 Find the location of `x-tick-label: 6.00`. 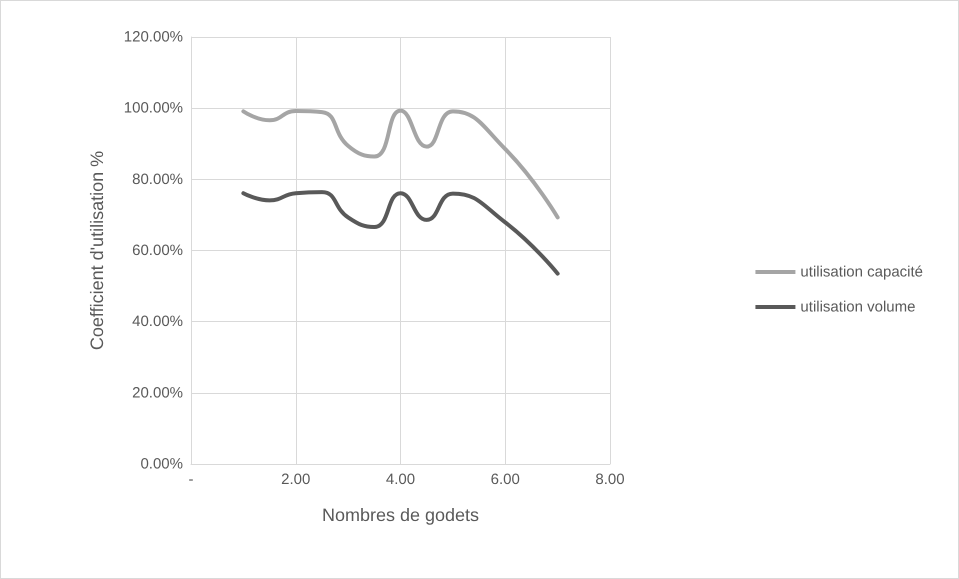

x-tick-label: 6.00 is located at coordinates (505, 479).